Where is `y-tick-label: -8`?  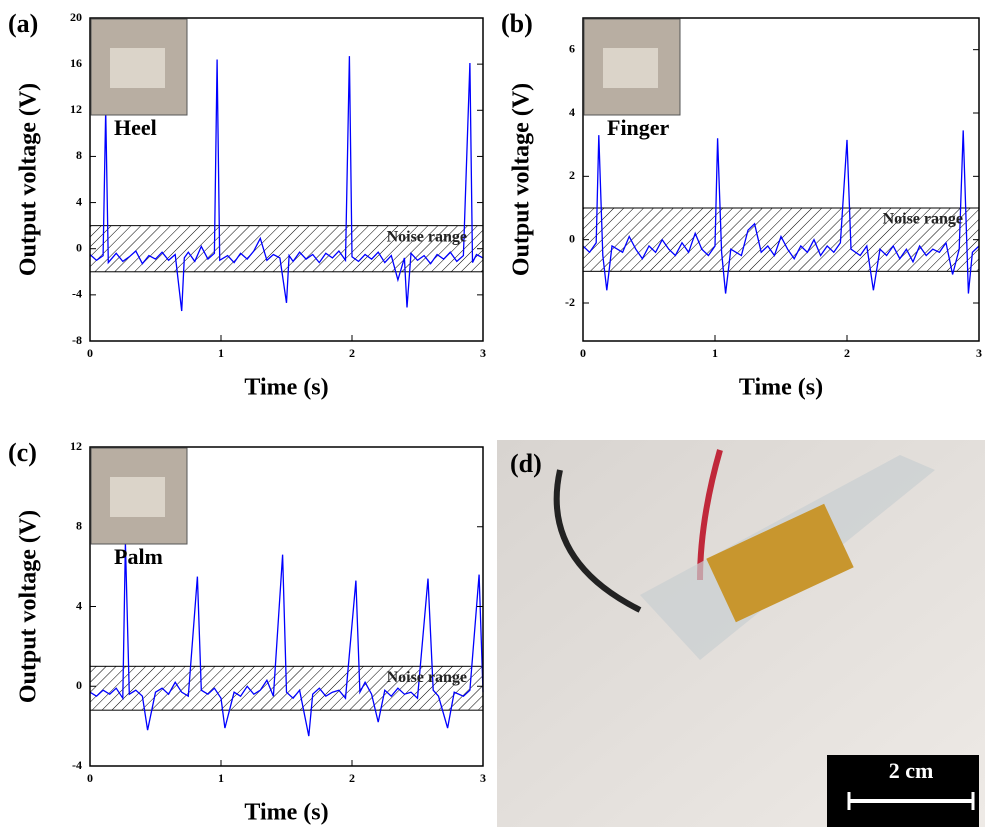
y-tick-label: -8 is located at coordinates (77, 340).